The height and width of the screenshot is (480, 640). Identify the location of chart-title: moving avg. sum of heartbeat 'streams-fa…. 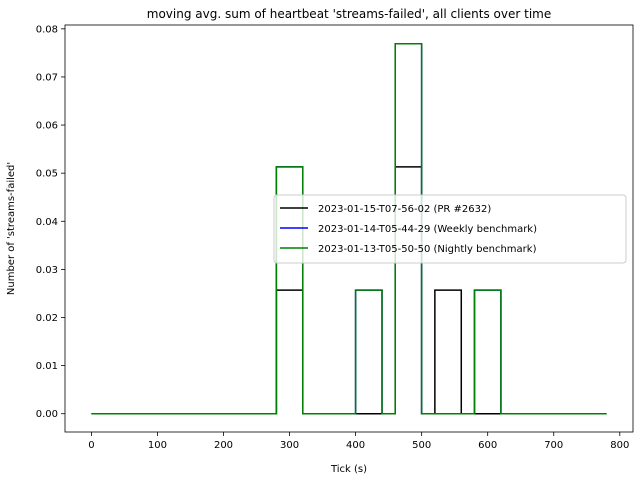
(349, 14).